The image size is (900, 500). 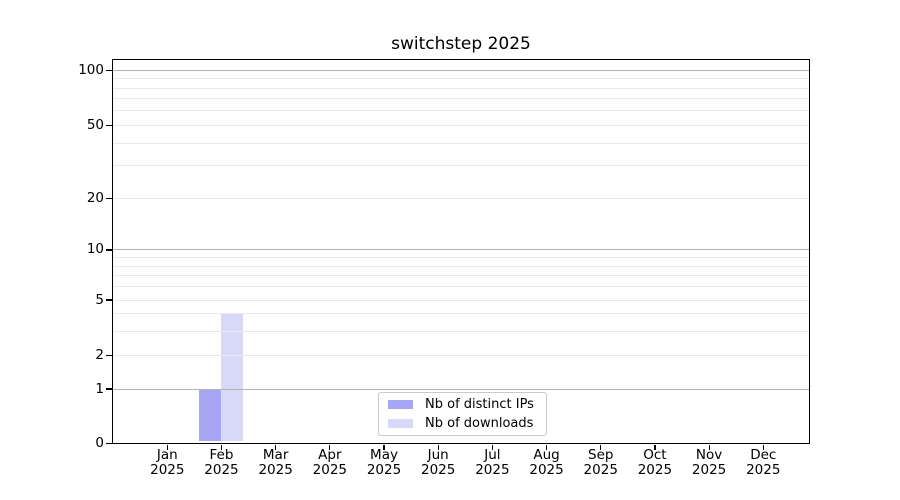 What do you see at coordinates (546, 447) in the screenshot?
I see `x-tick-mark-aug` at bounding box center [546, 447].